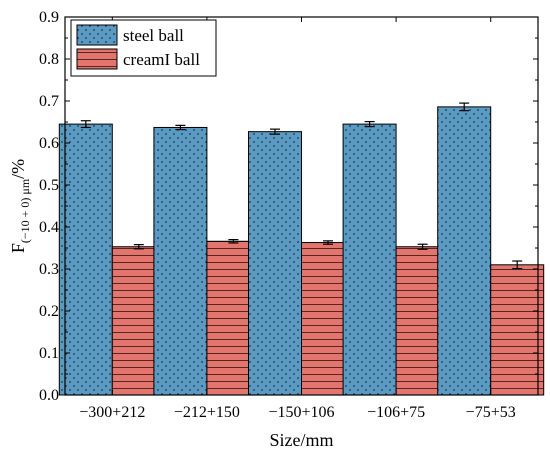 The width and height of the screenshot is (550, 455). I want to click on y-tick-label: 0.6, so click(49, 143).